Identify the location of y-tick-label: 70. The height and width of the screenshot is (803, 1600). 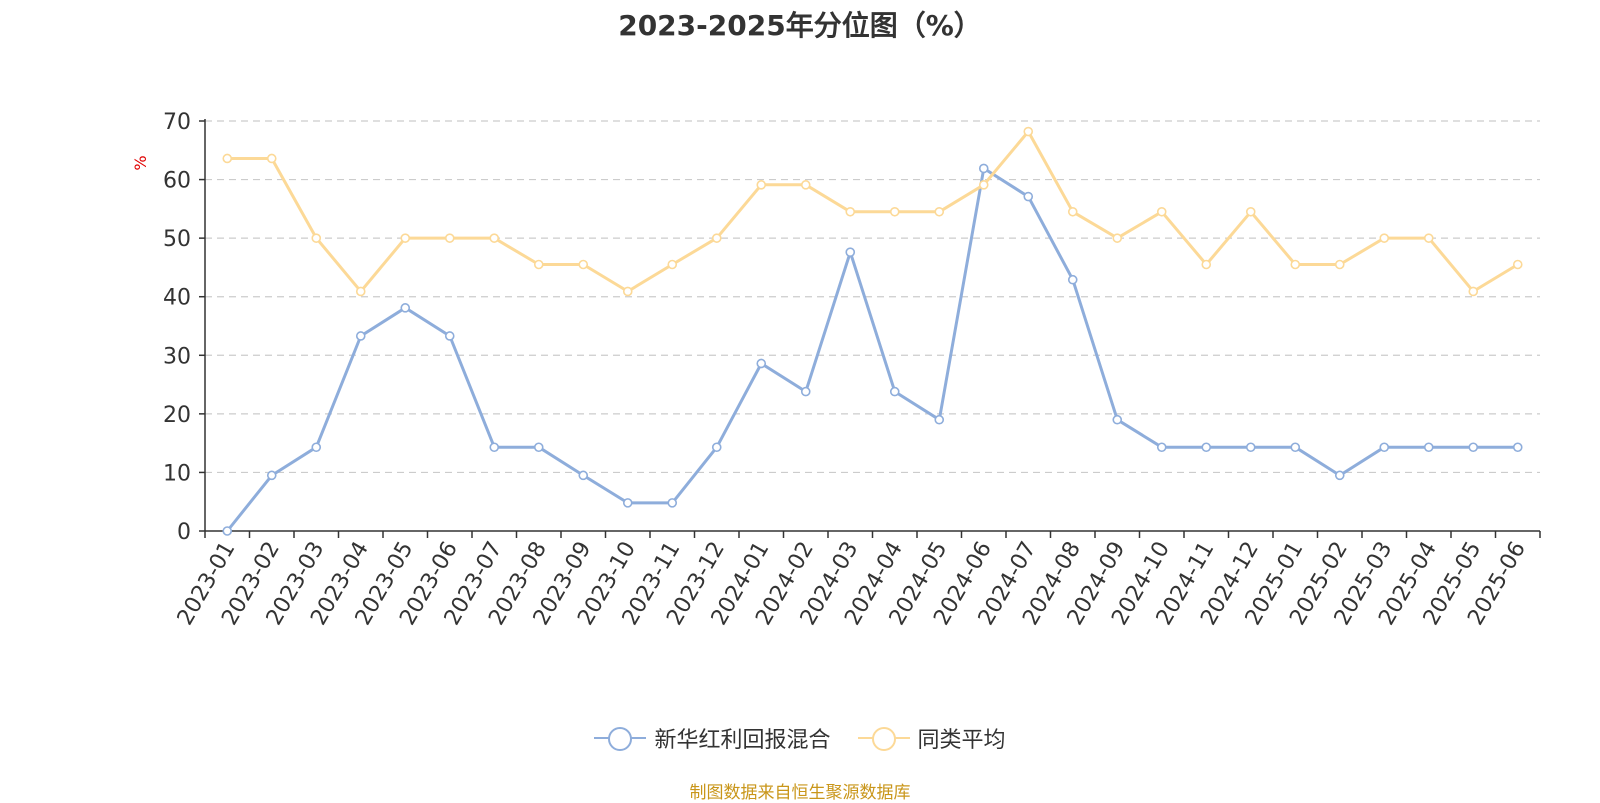
(177, 122).